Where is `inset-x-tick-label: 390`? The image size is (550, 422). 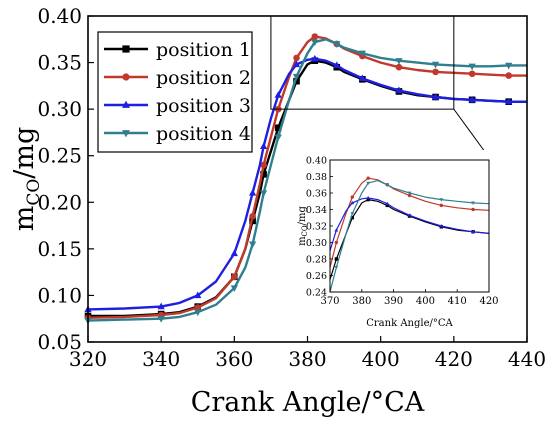
inset-x-tick-label: 390 is located at coordinates (393, 301).